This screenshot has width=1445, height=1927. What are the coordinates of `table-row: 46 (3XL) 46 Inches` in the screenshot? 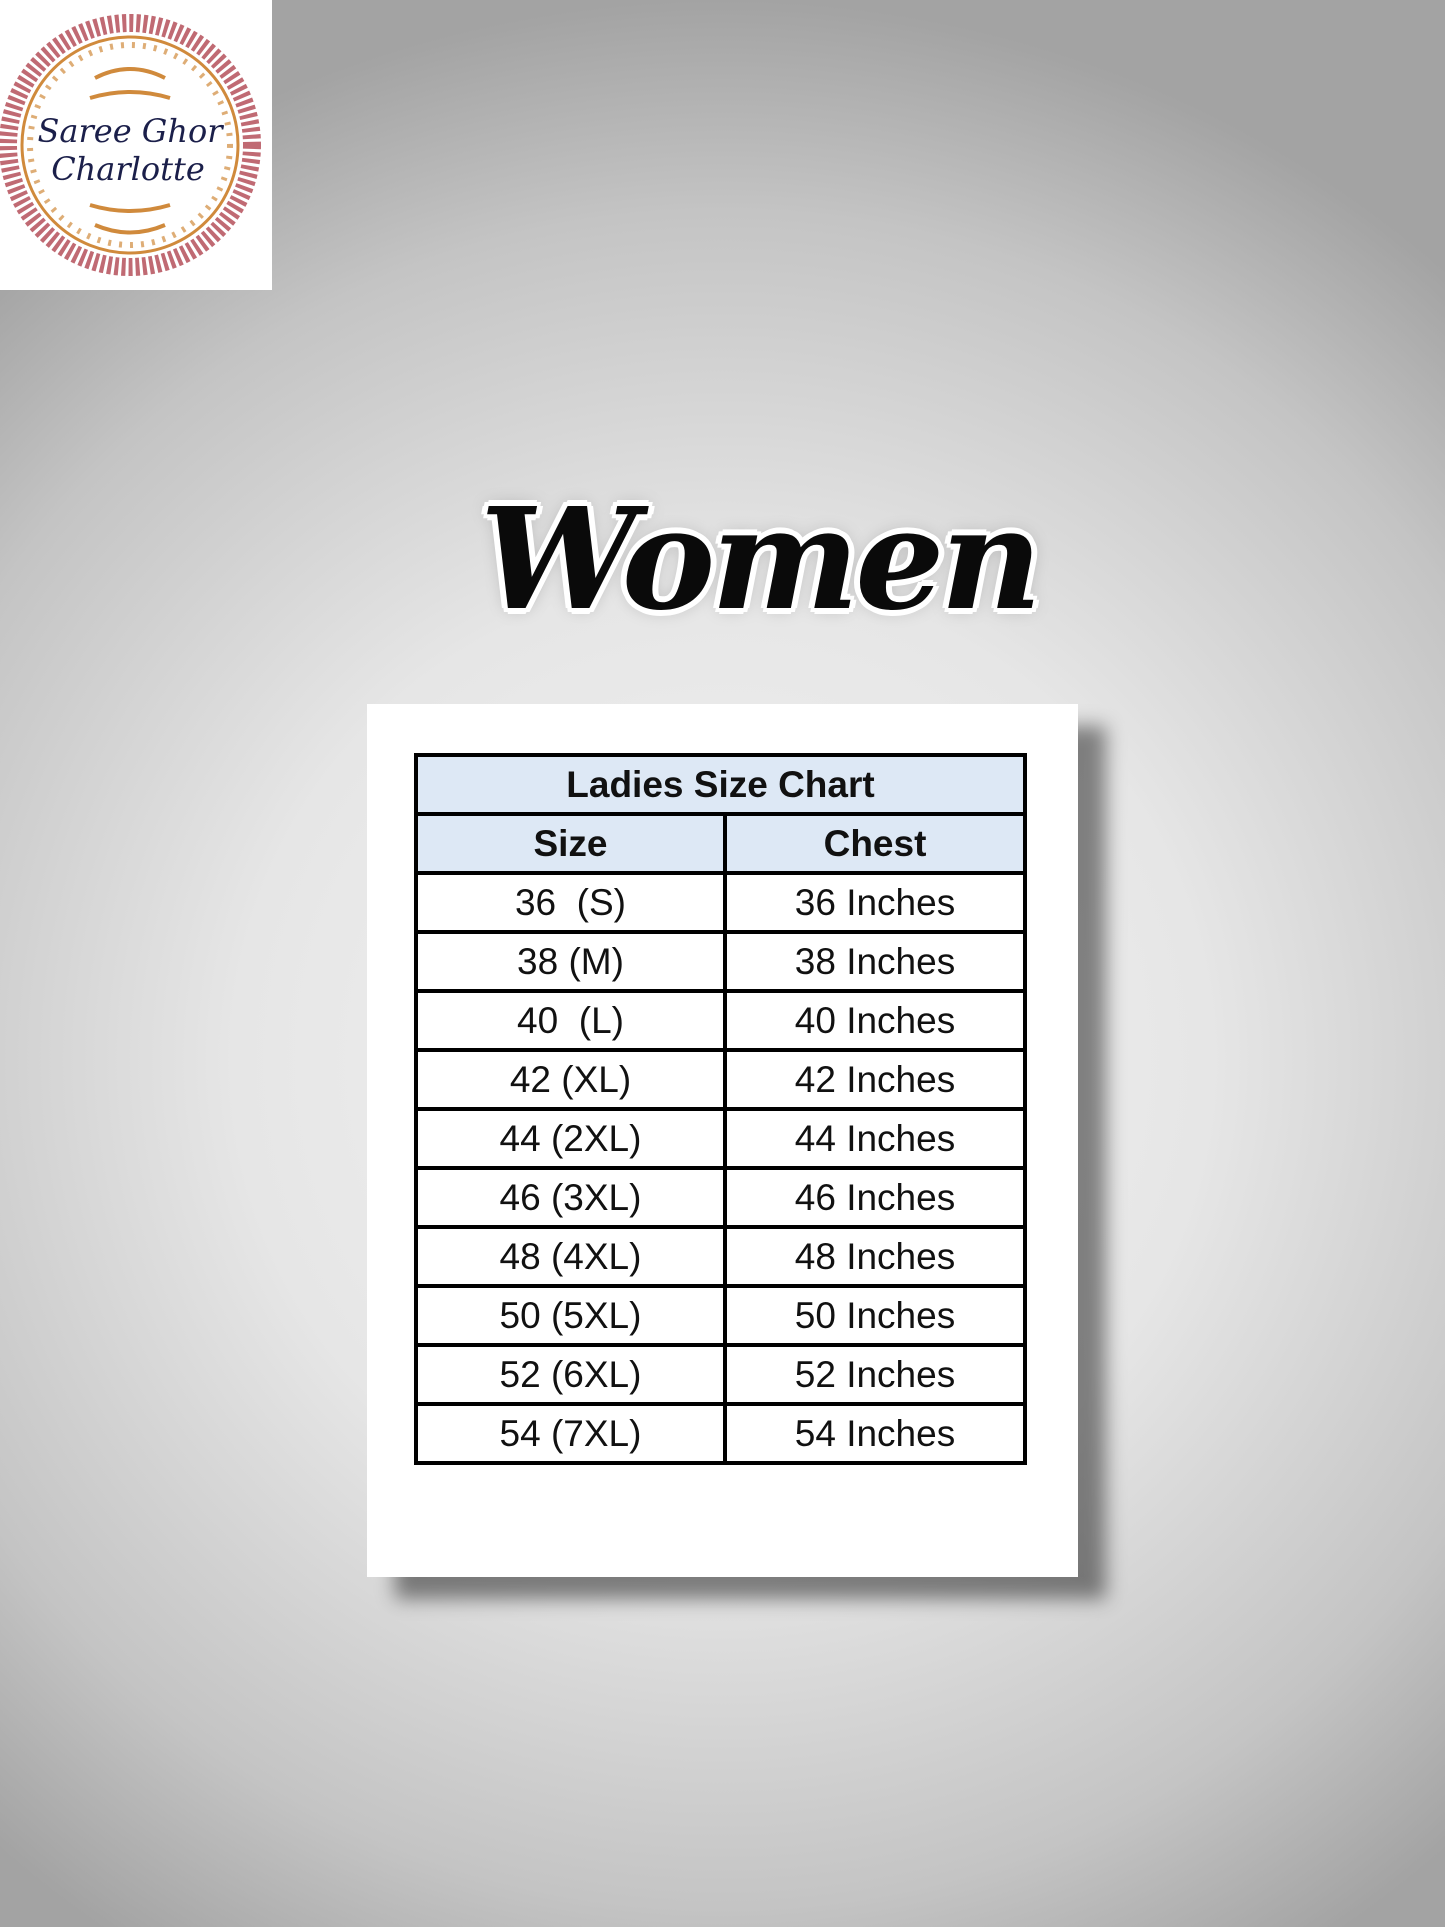 It's located at (720, 1197).